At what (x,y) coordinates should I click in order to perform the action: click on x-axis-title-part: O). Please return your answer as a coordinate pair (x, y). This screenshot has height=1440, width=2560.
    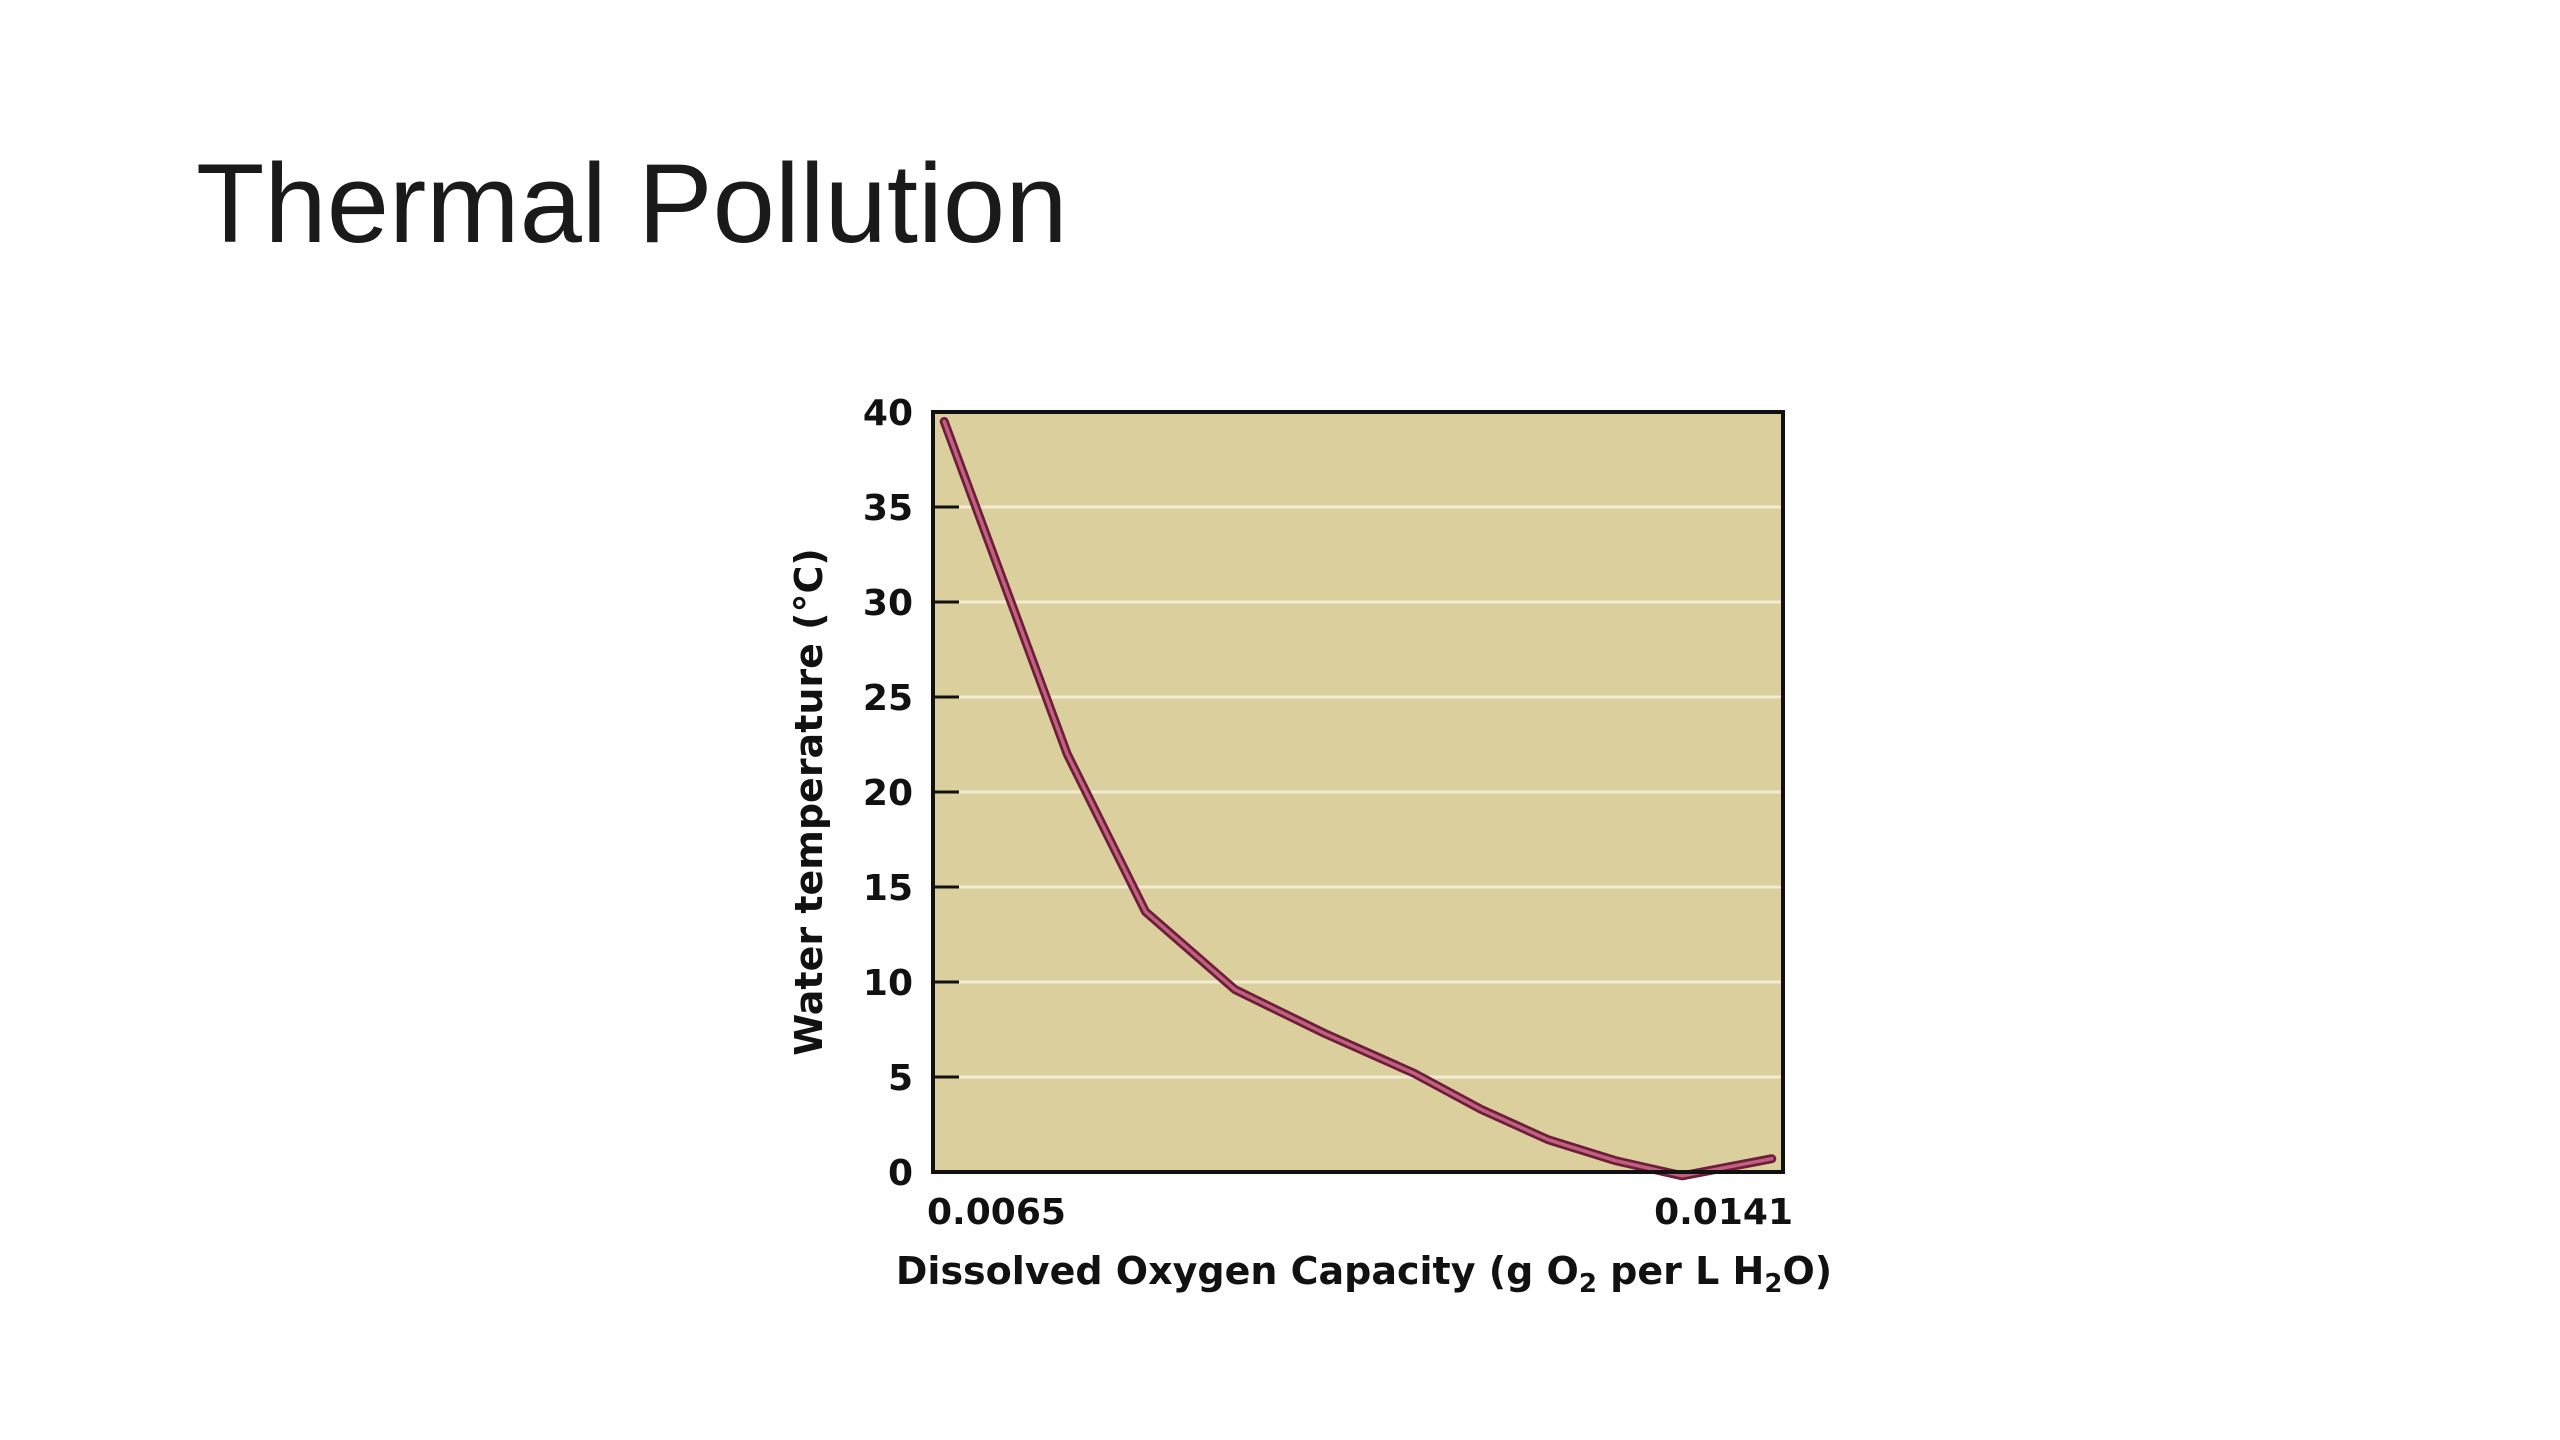
    Looking at the image, I should click on (1807, 1271).